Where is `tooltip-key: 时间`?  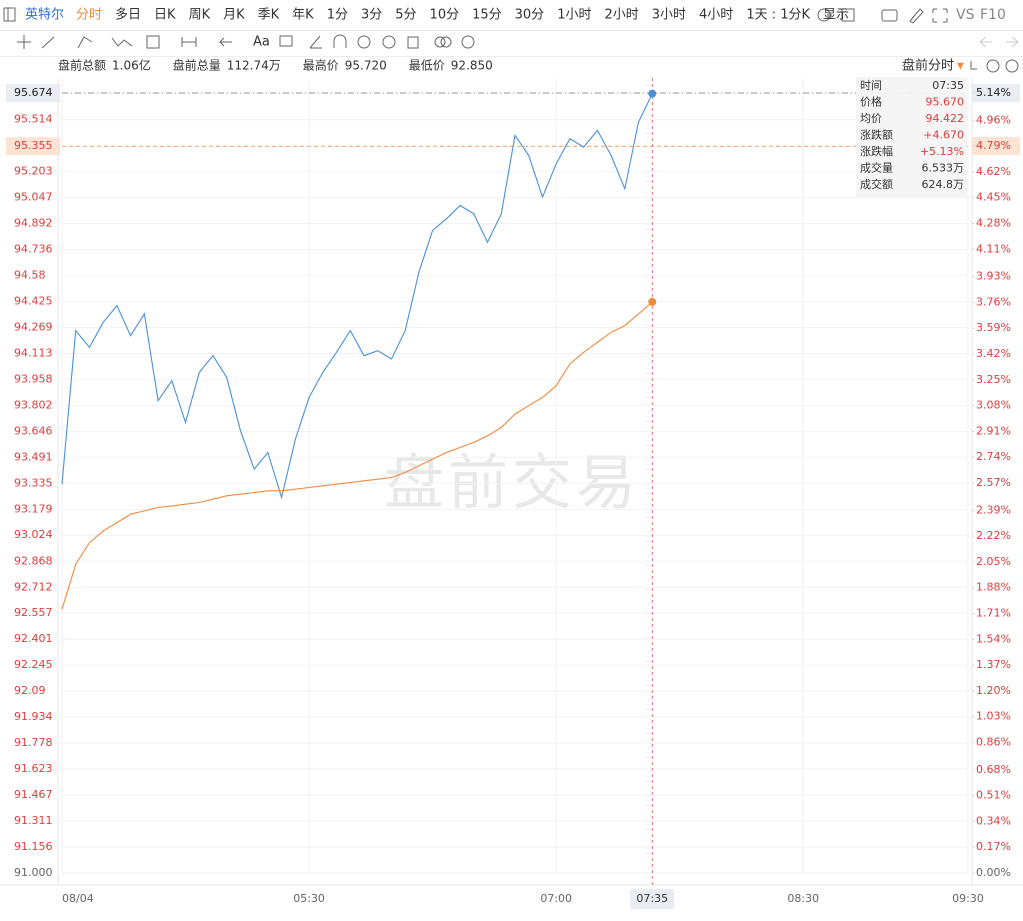 tooltip-key: 时间 is located at coordinates (871, 85).